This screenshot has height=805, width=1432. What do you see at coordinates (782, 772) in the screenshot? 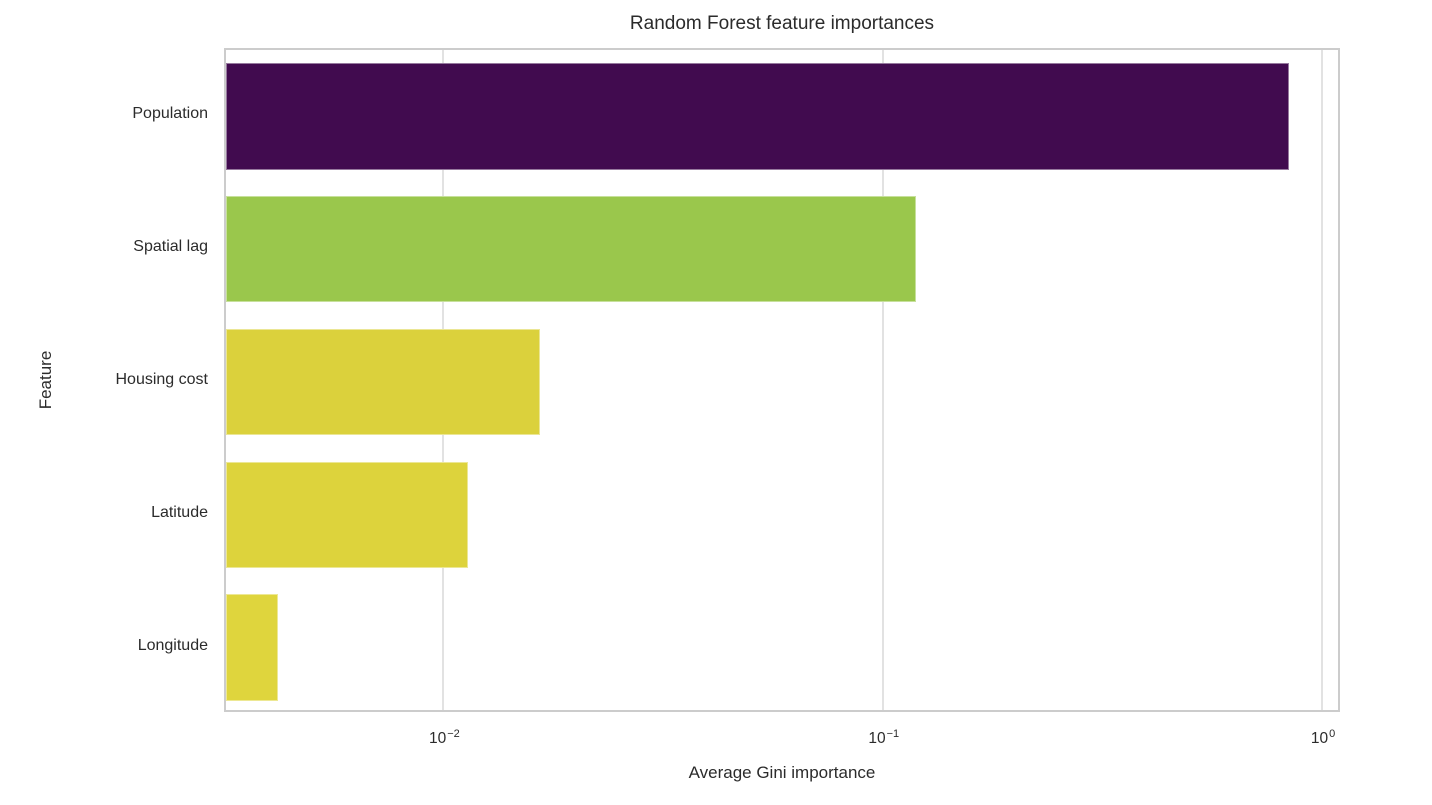
I see `x-axis-label: Average Gini importance` at bounding box center [782, 772].